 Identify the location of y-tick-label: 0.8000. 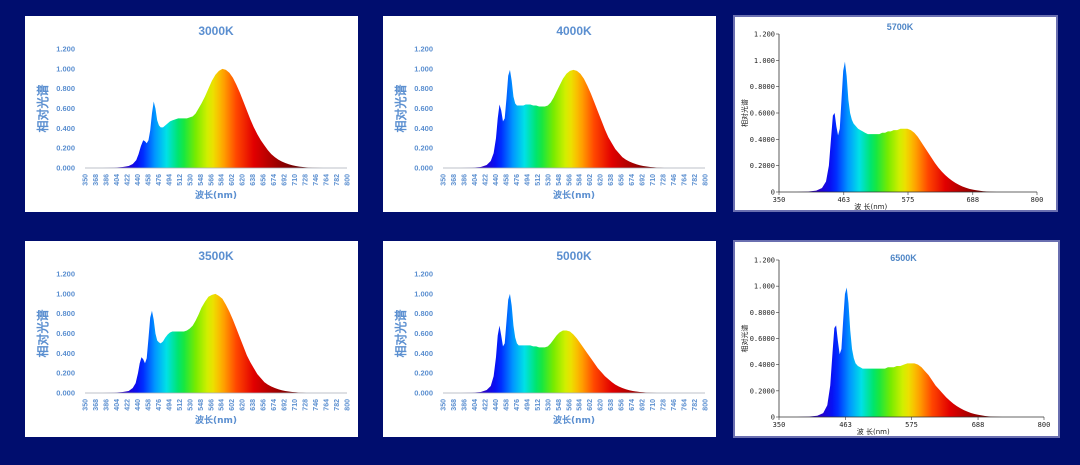
(762, 313).